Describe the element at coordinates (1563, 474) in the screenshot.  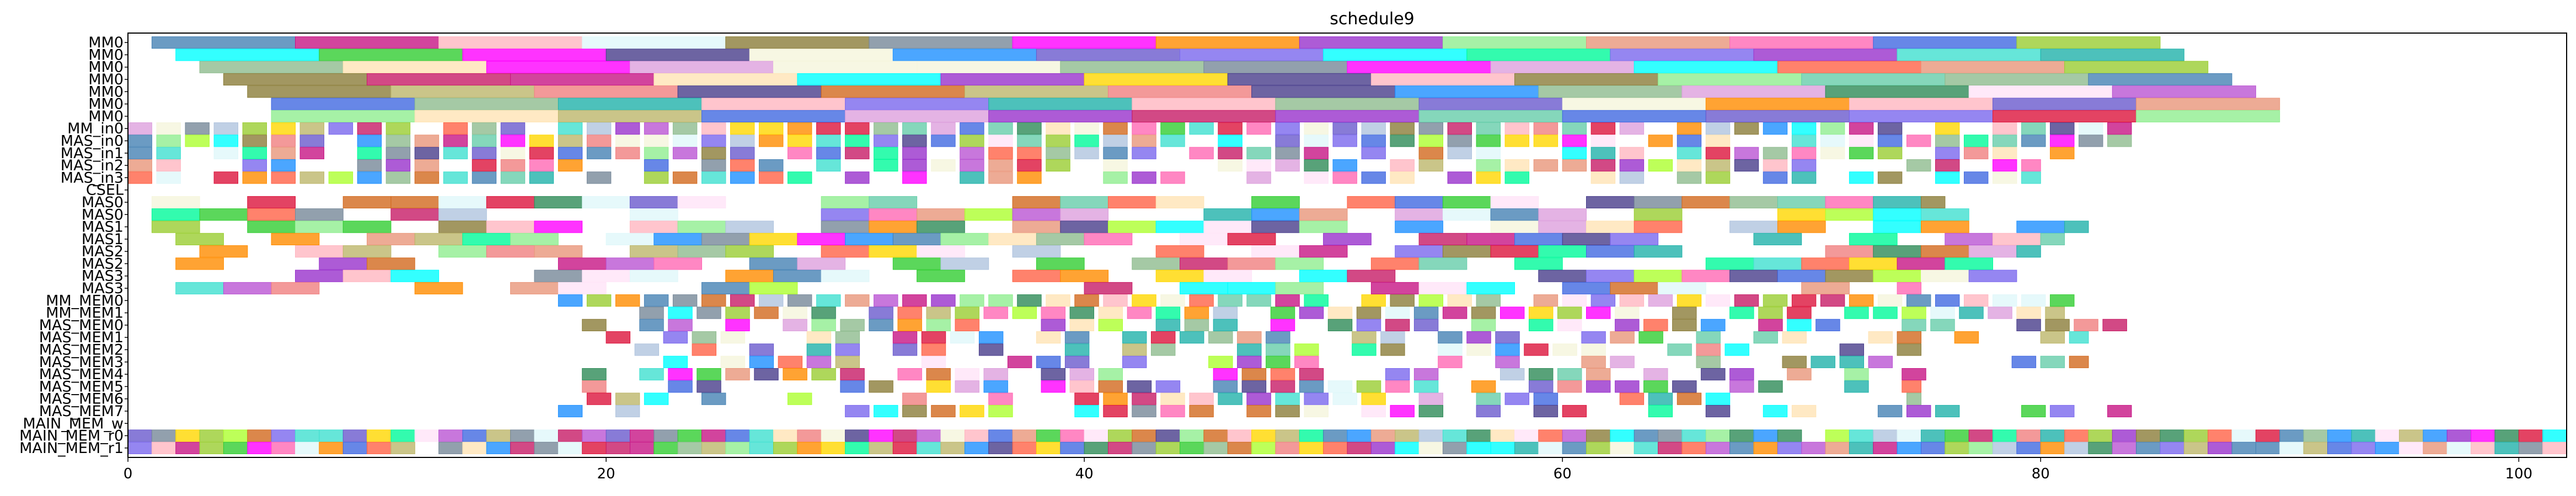
I see `x-tick-label: 60` at that location.